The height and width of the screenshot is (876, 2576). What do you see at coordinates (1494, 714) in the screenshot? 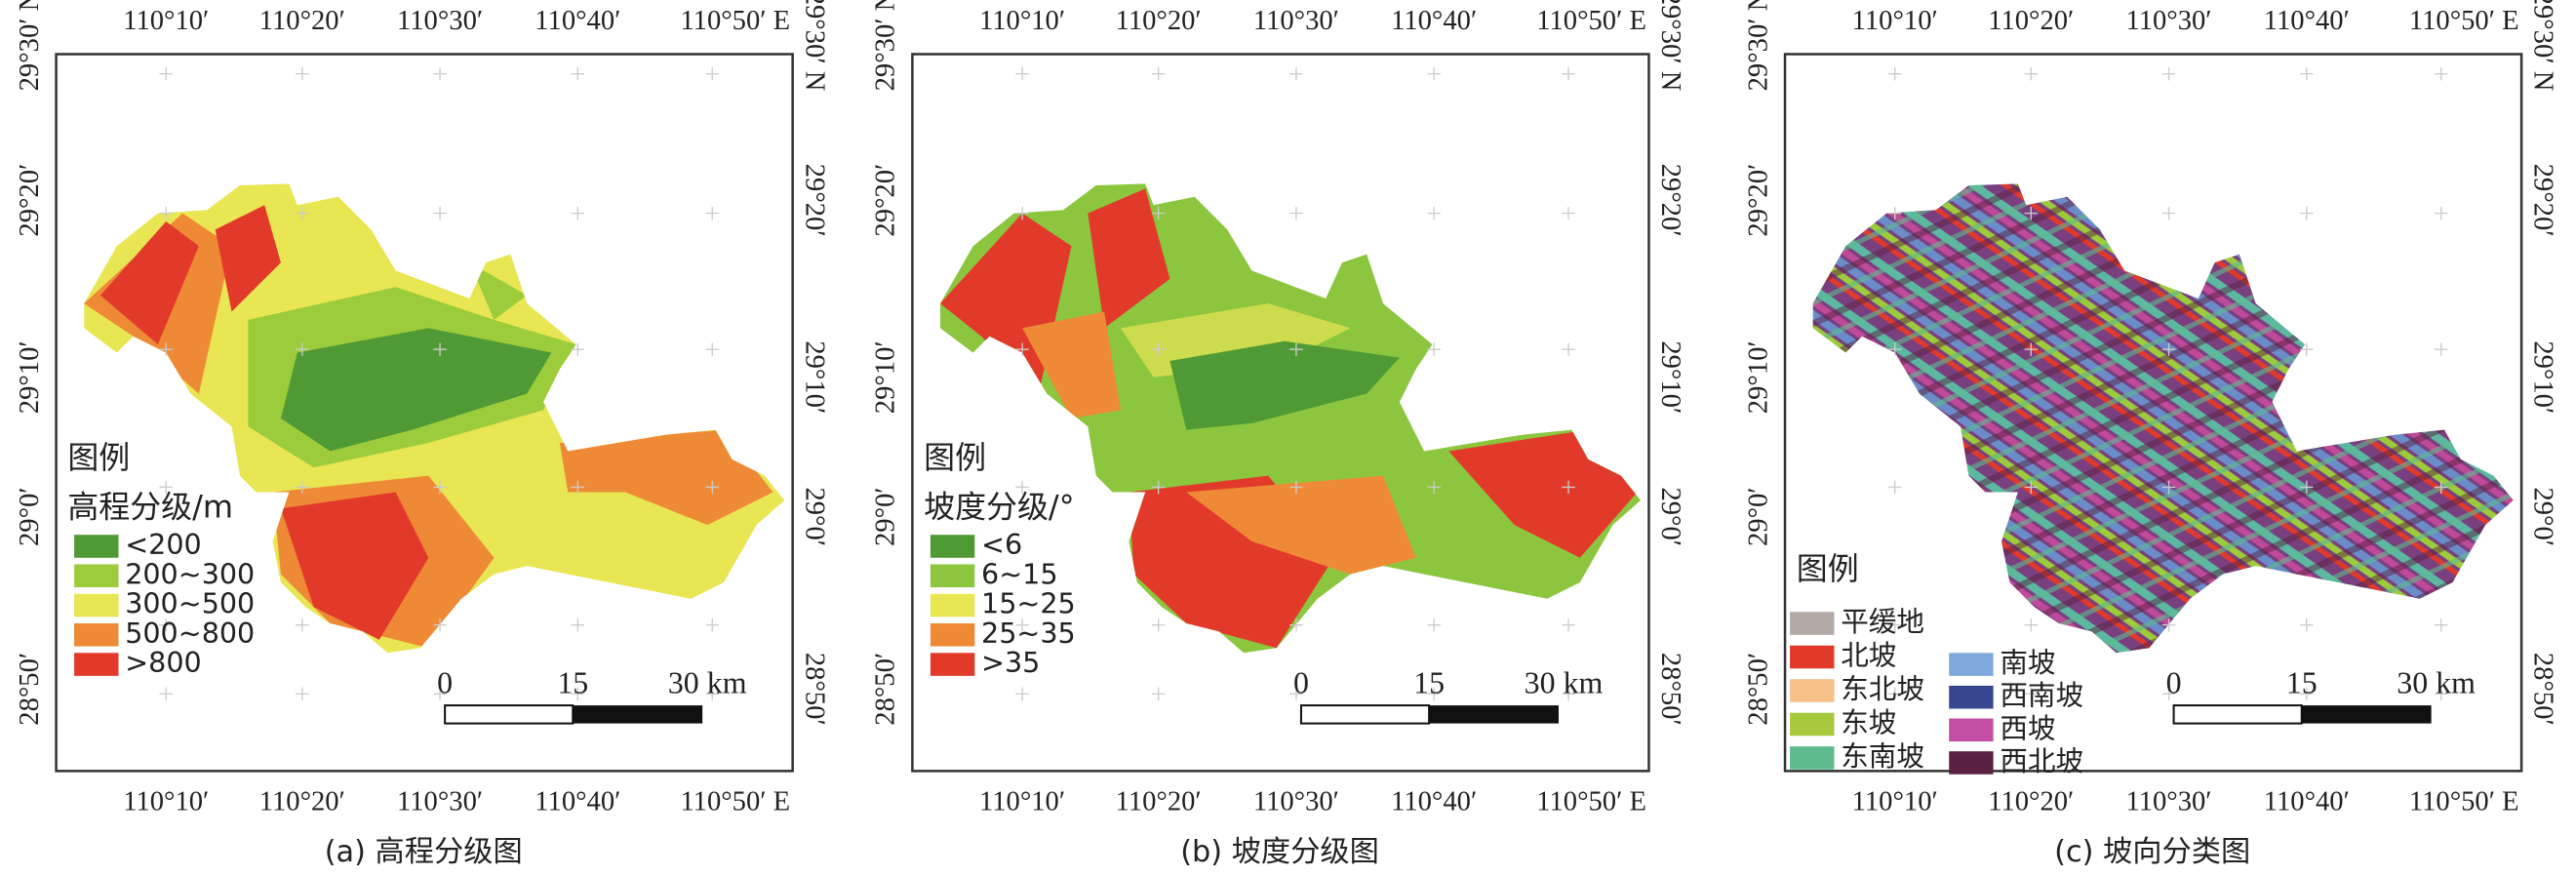
I see `scale-bar-black` at bounding box center [1494, 714].